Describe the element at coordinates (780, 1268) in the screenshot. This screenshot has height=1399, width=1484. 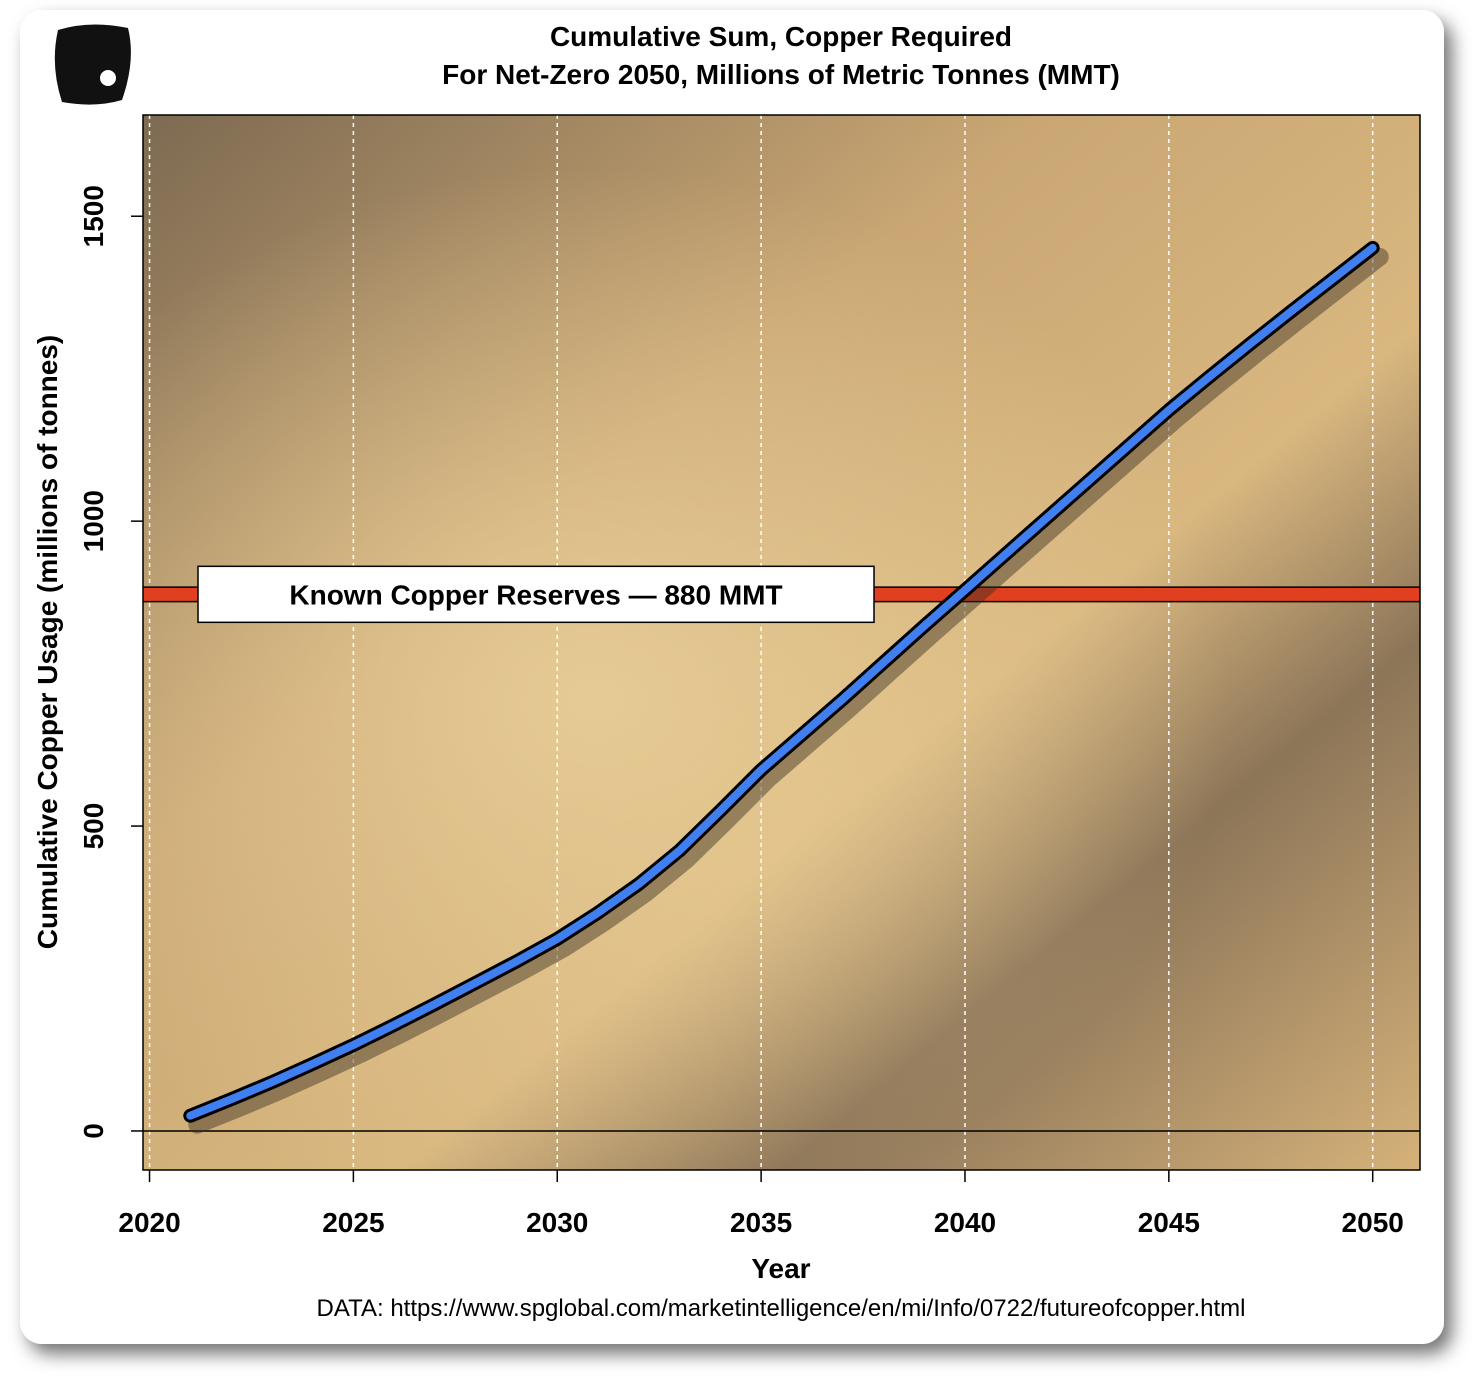
I see `x-axis-label: Year` at that location.